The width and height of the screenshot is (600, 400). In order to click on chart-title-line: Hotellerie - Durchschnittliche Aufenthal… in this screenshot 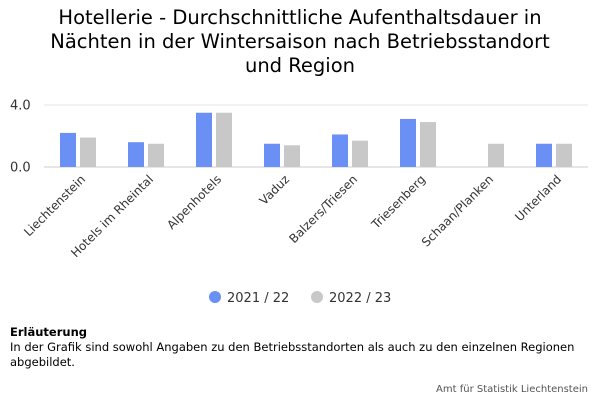, I will do `click(300, 17)`.